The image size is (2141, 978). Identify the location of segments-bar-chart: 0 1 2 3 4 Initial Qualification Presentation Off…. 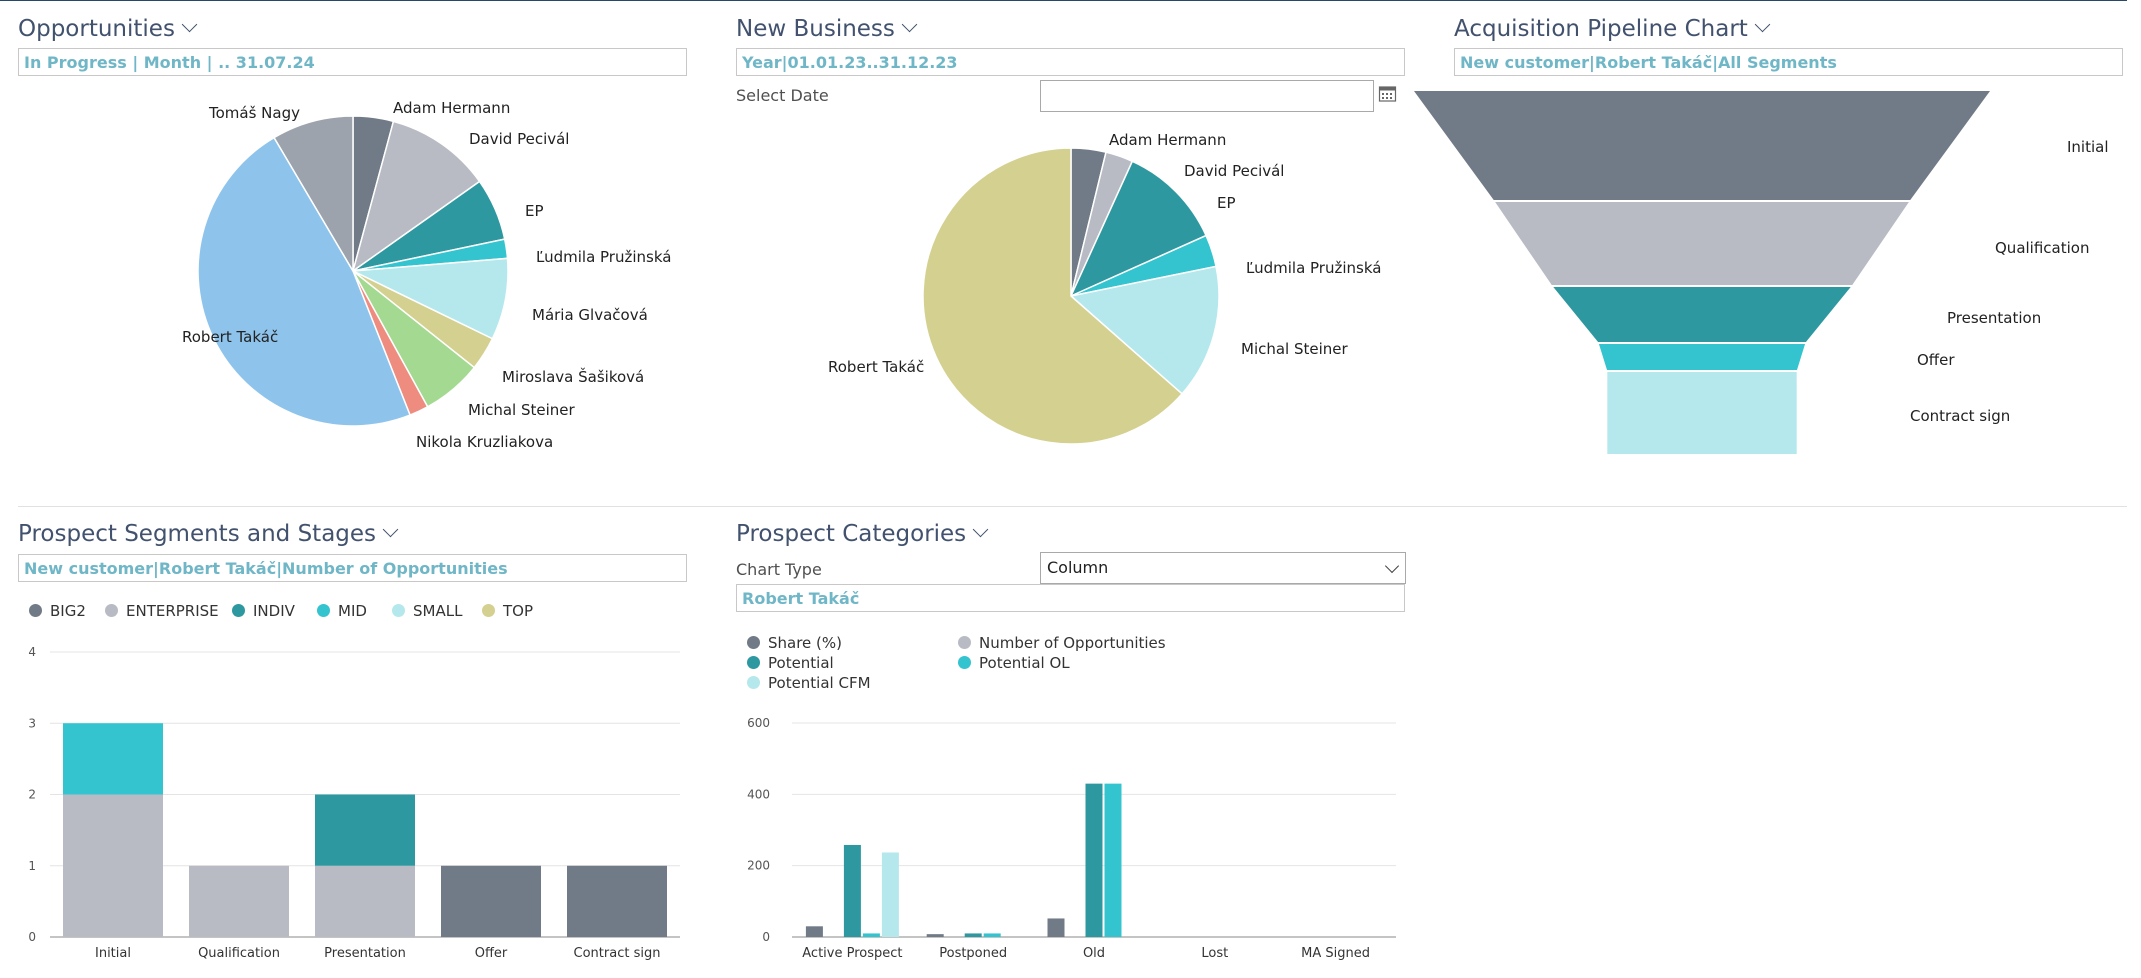
(354, 803).